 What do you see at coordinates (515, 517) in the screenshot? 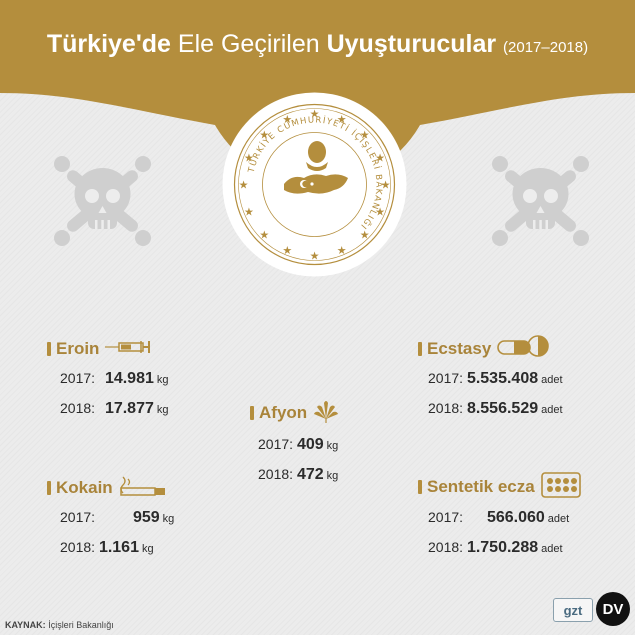
I see `row-value: 566.060` at bounding box center [515, 517].